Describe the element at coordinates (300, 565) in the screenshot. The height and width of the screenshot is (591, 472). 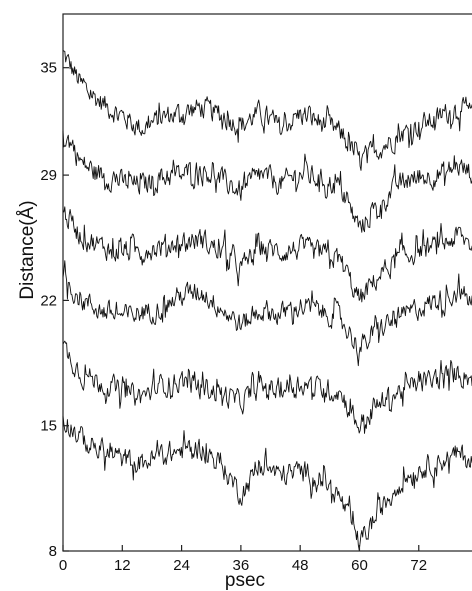
I see `x-tick-label: 48` at that location.